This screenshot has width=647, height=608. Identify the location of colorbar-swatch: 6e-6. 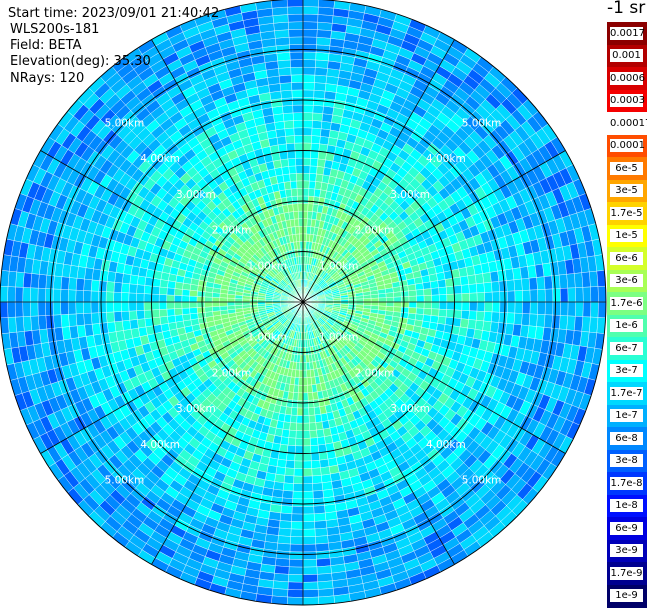
(627, 258).